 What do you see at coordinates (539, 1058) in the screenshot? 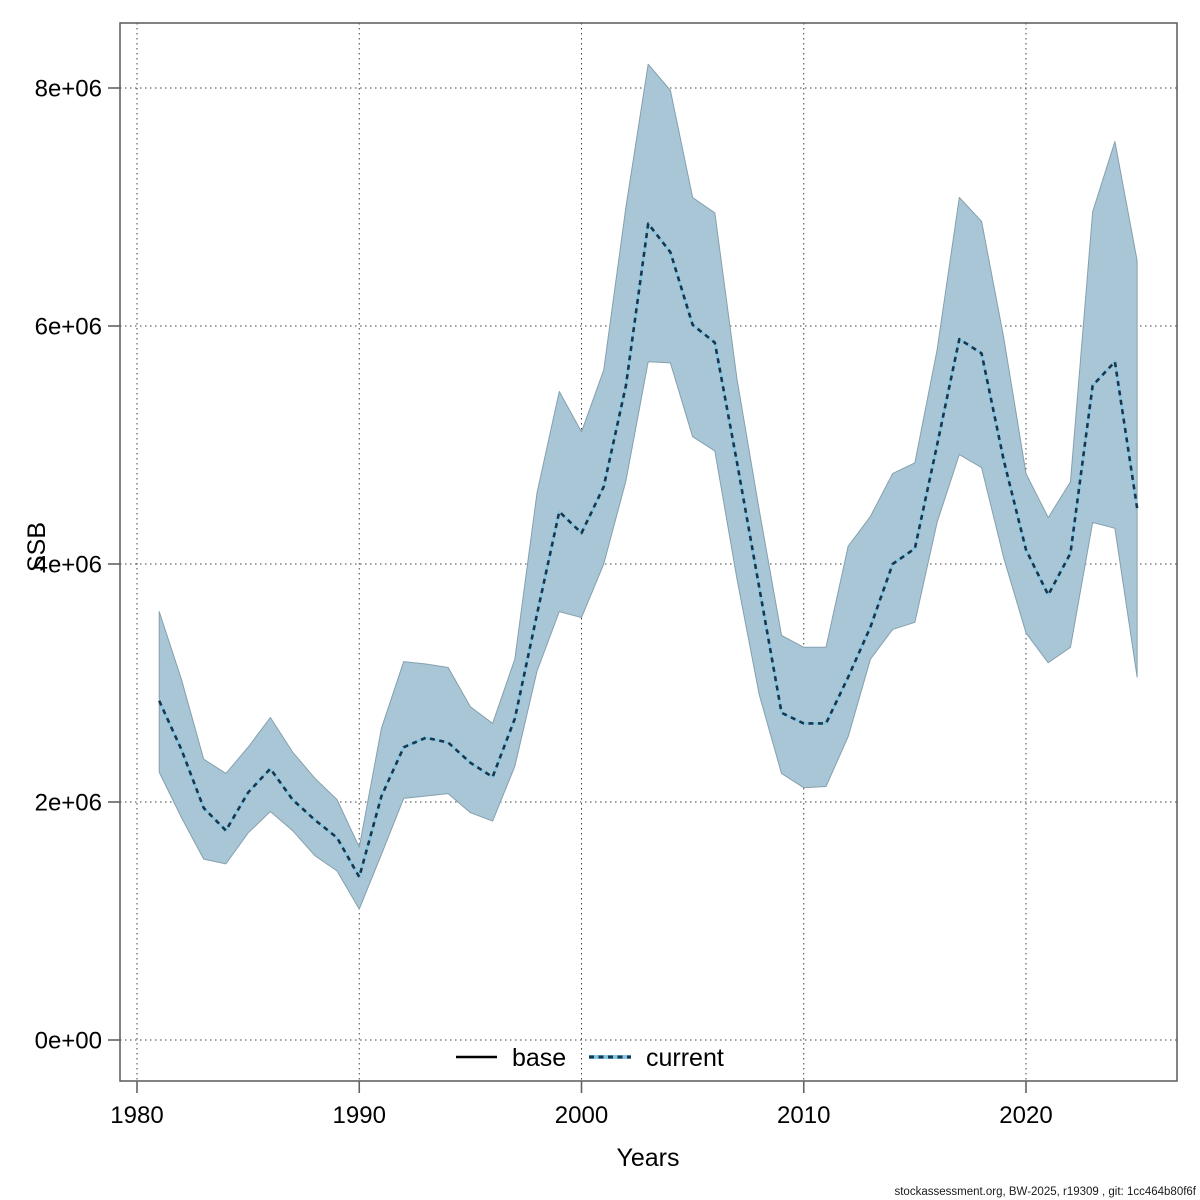
I see `legend-base-label: base` at bounding box center [539, 1058].